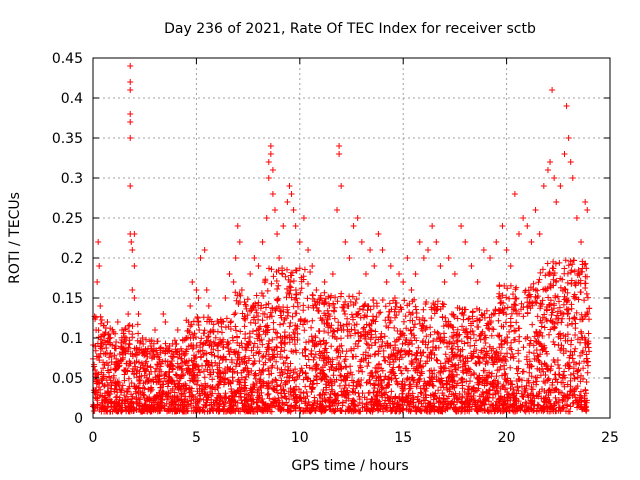  What do you see at coordinates (15, 238) in the screenshot?
I see `y-axis-label: ROTI / TECUs` at bounding box center [15, 238].